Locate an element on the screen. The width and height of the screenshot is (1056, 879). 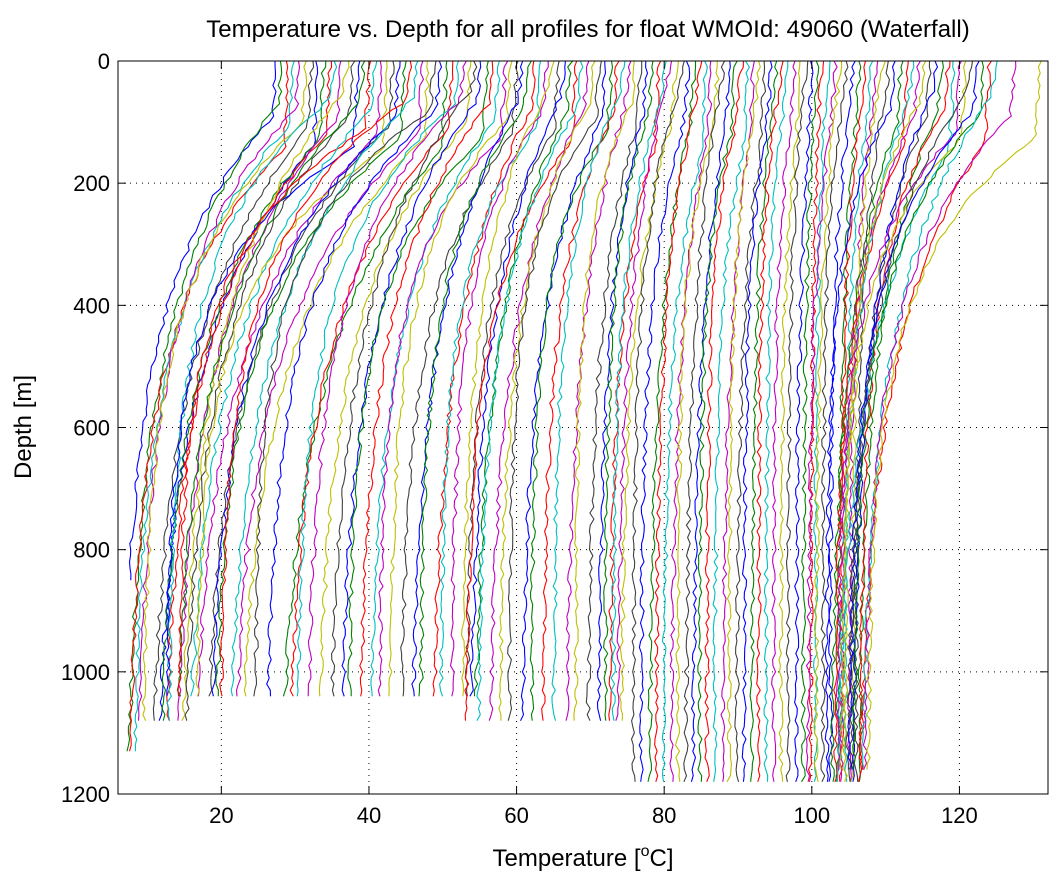
x-tick-labels: 20 40 60 80 100 120 is located at coordinates (593, 815).